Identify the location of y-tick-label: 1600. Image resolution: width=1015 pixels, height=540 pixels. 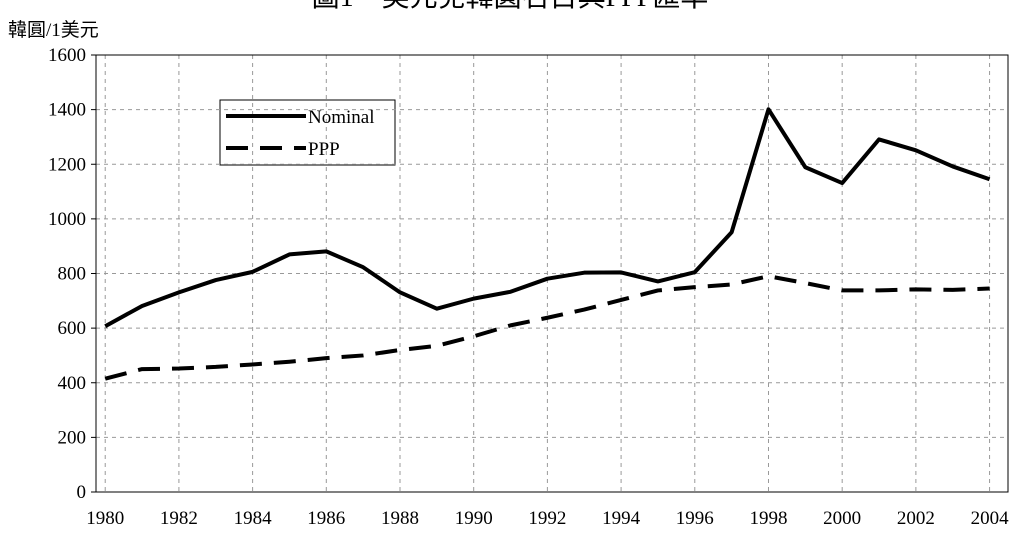
(67, 55).